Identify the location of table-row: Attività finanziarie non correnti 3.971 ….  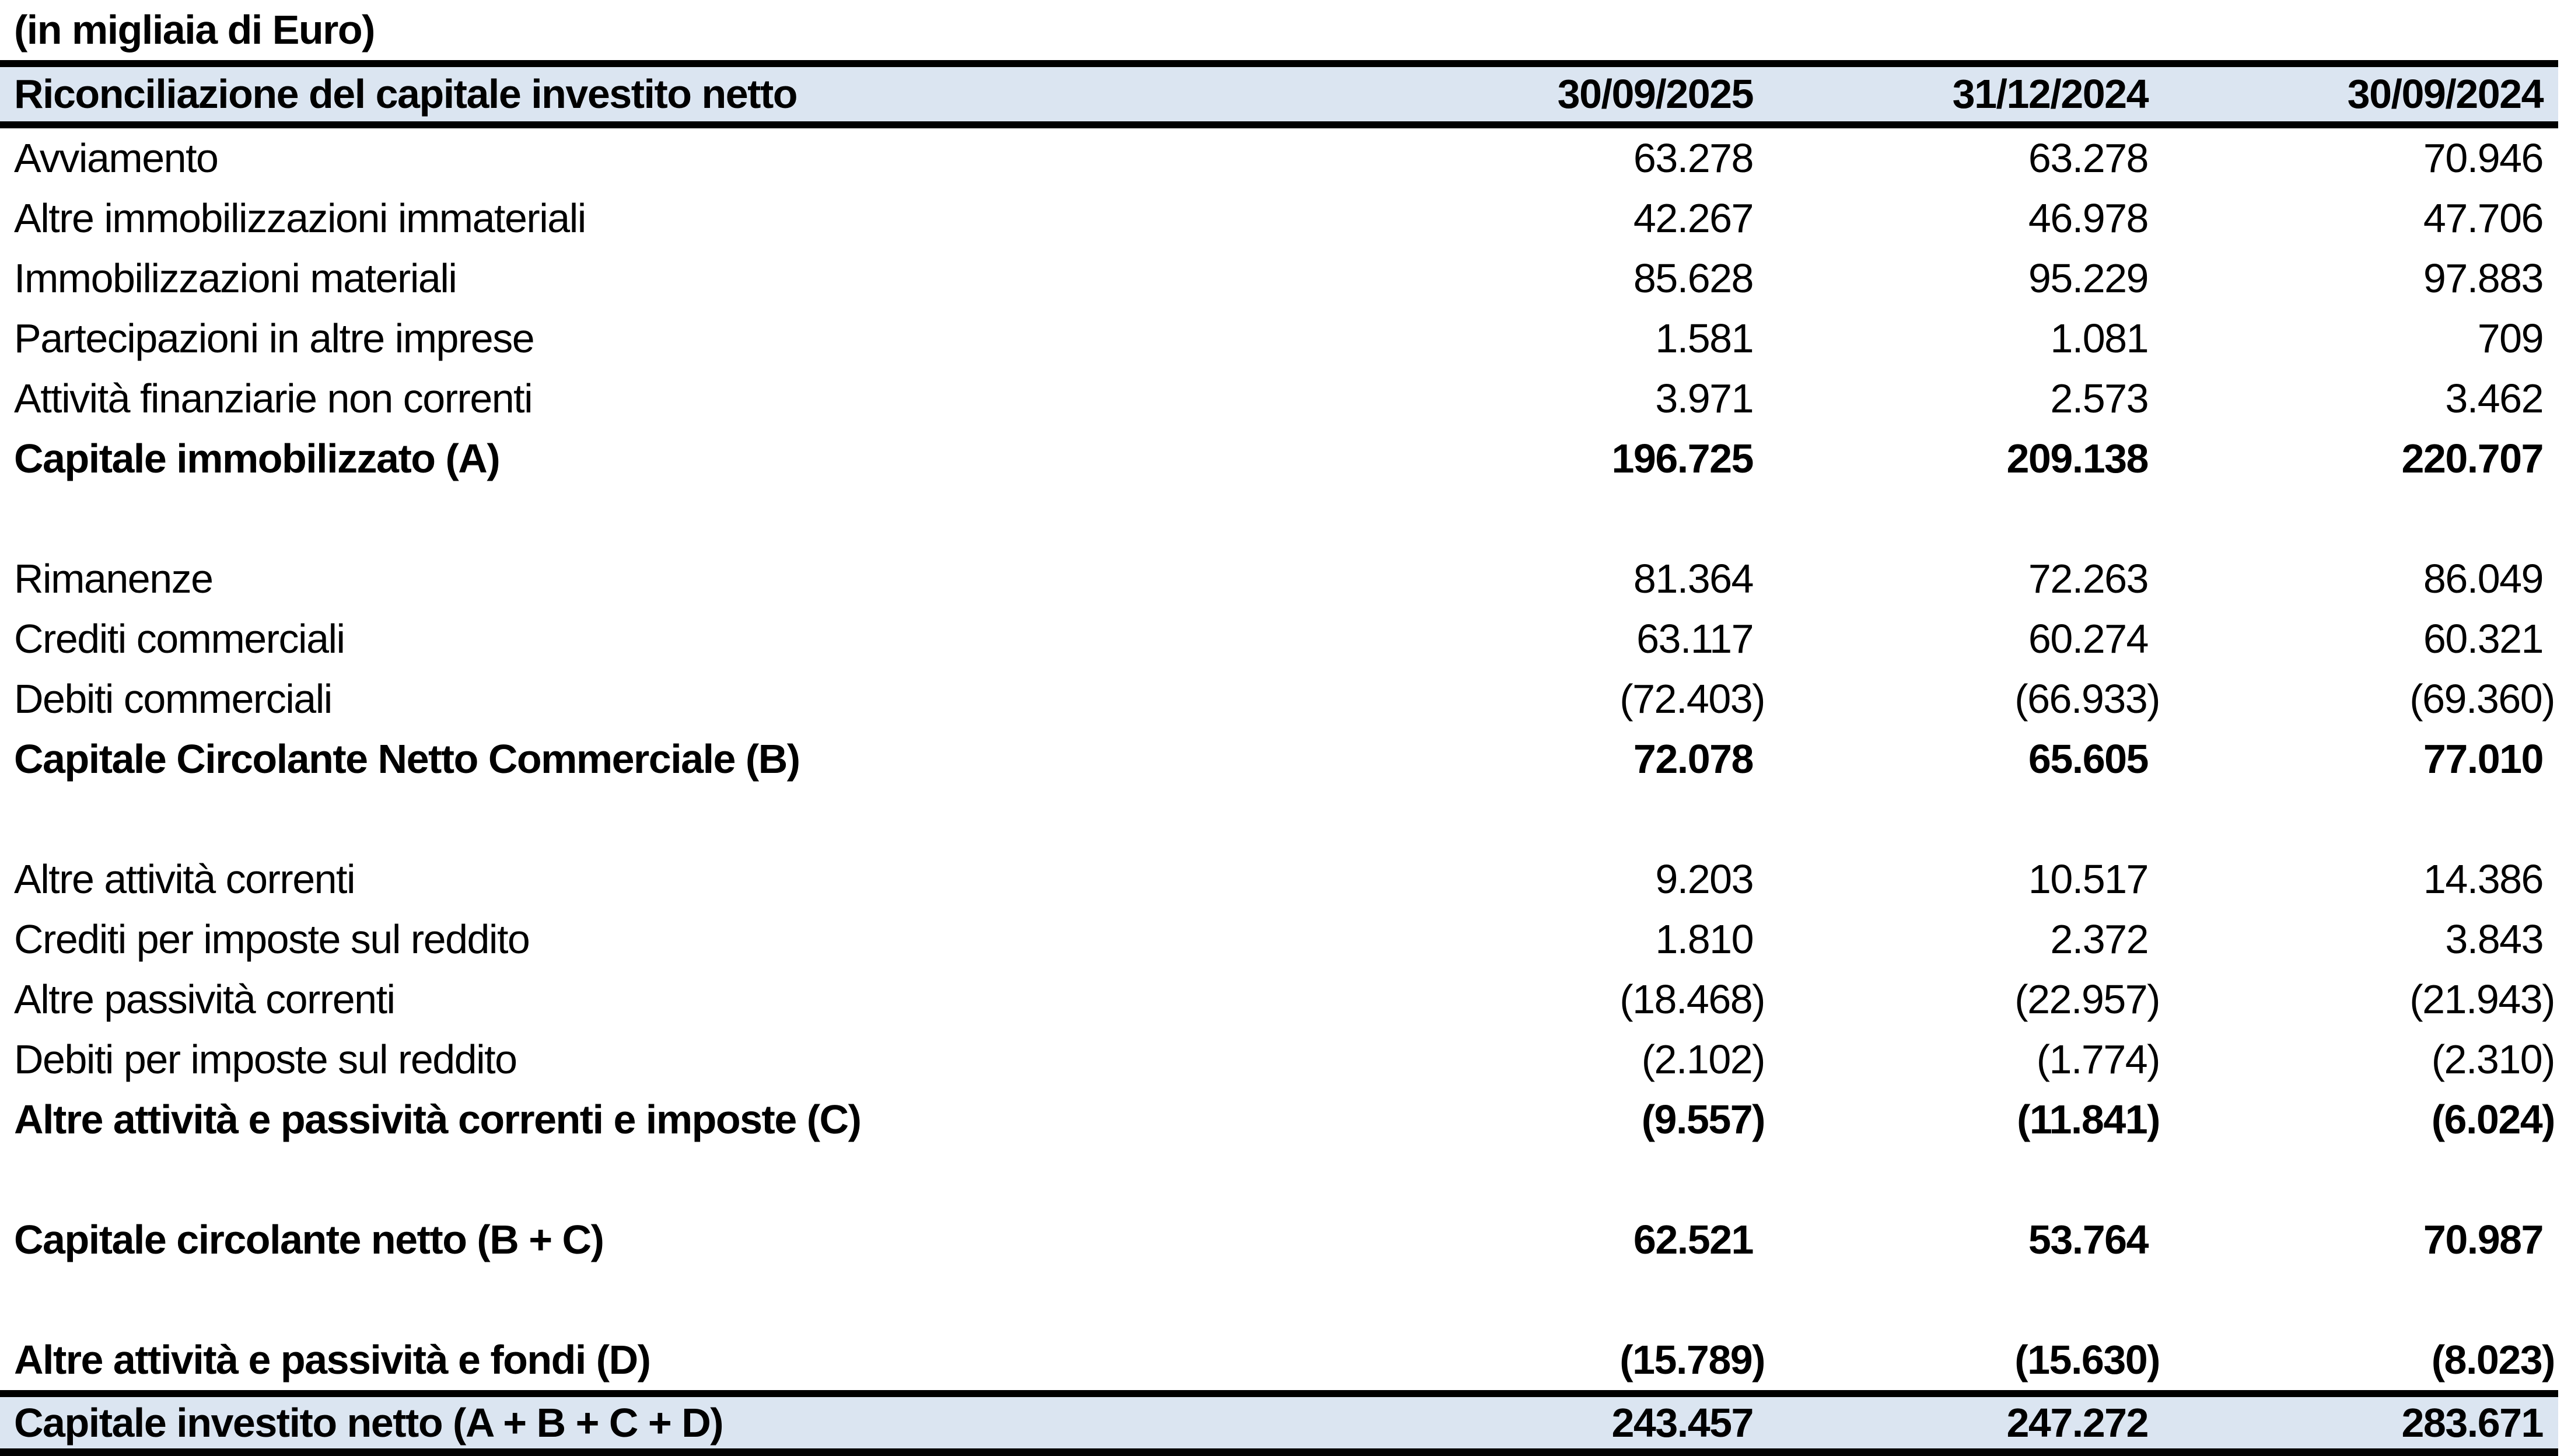
(1279, 399).